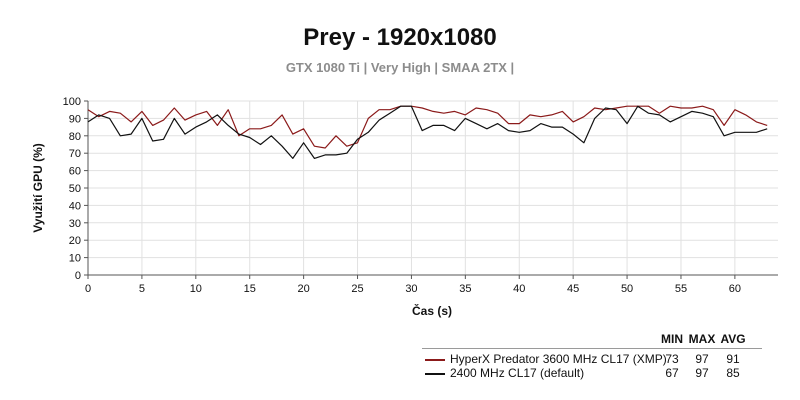 The width and height of the screenshot is (800, 400). I want to click on y-tick-label: 90, so click(75, 119).